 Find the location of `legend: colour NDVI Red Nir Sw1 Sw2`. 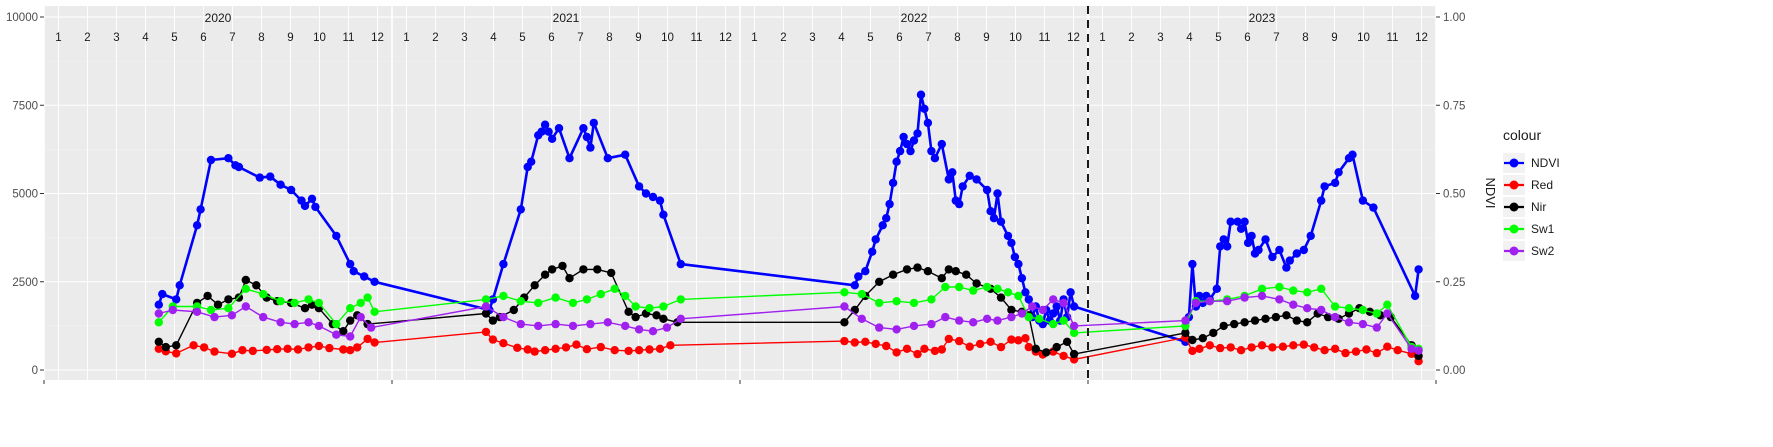

legend: colour NDVI Red Nir Sw1 Sw2 is located at coordinates (1531, 194).